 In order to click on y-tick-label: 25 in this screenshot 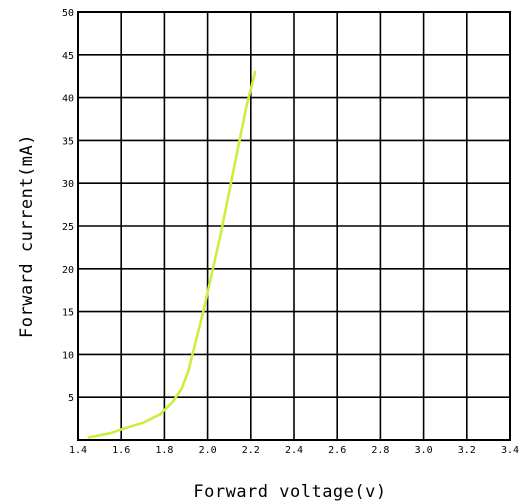, I will do `click(68, 227)`.